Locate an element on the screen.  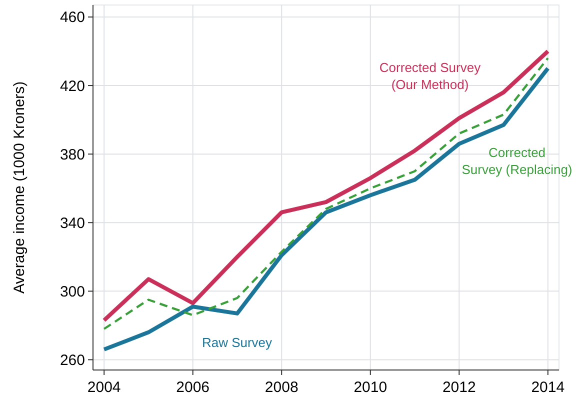
text: Raw Survey is located at coordinates (237, 342).